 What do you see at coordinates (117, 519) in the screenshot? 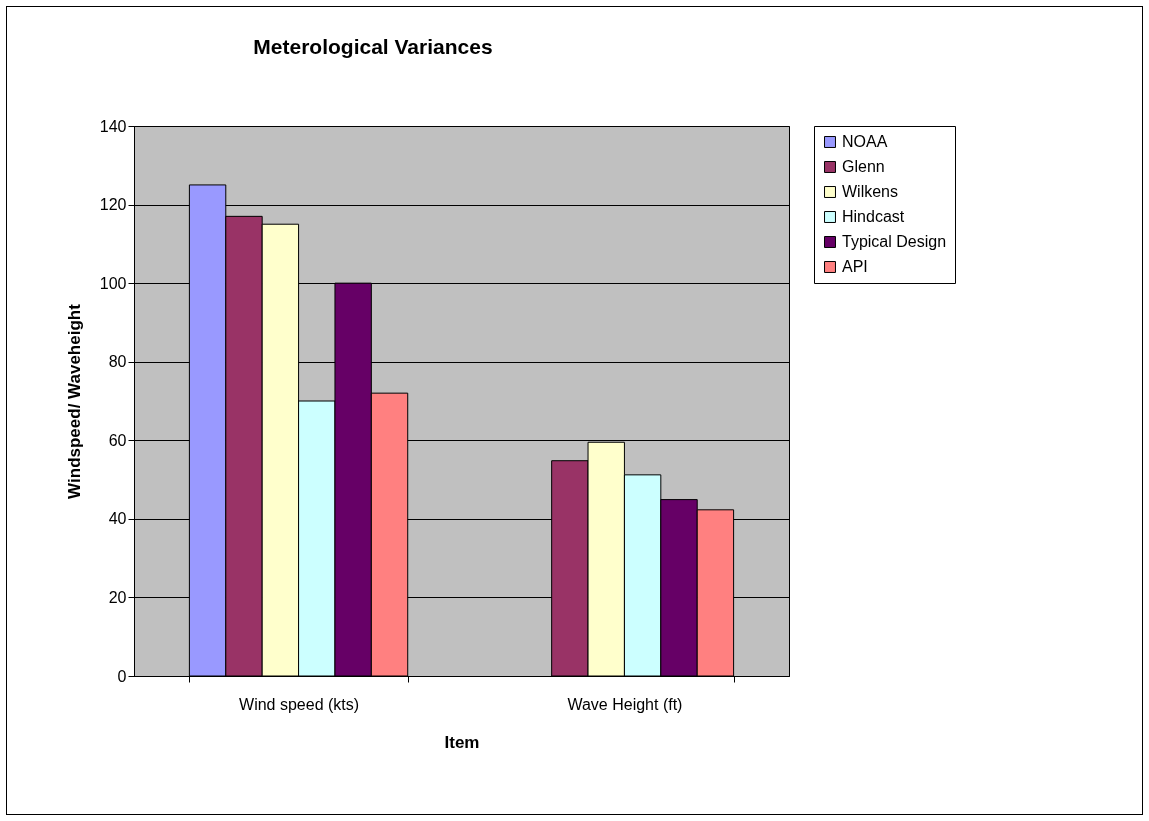
I see `y-tick-label: 40` at bounding box center [117, 519].